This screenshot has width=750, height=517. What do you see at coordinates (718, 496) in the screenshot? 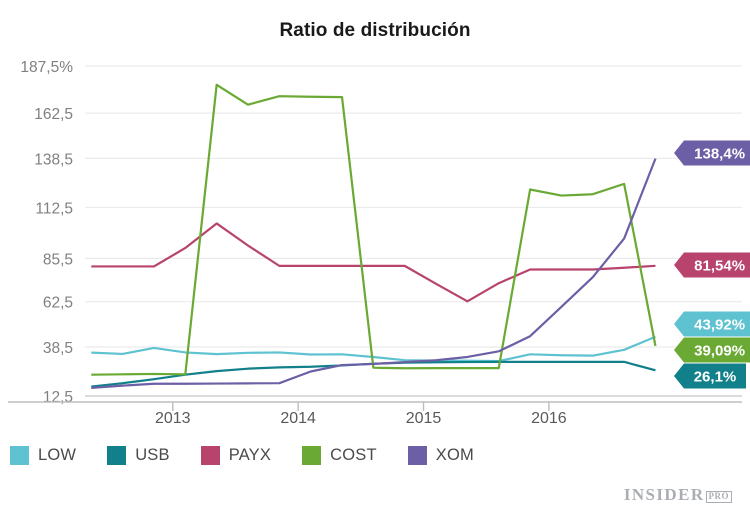
I see `watermark-pro-badge: PRO` at bounding box center [718, 496].